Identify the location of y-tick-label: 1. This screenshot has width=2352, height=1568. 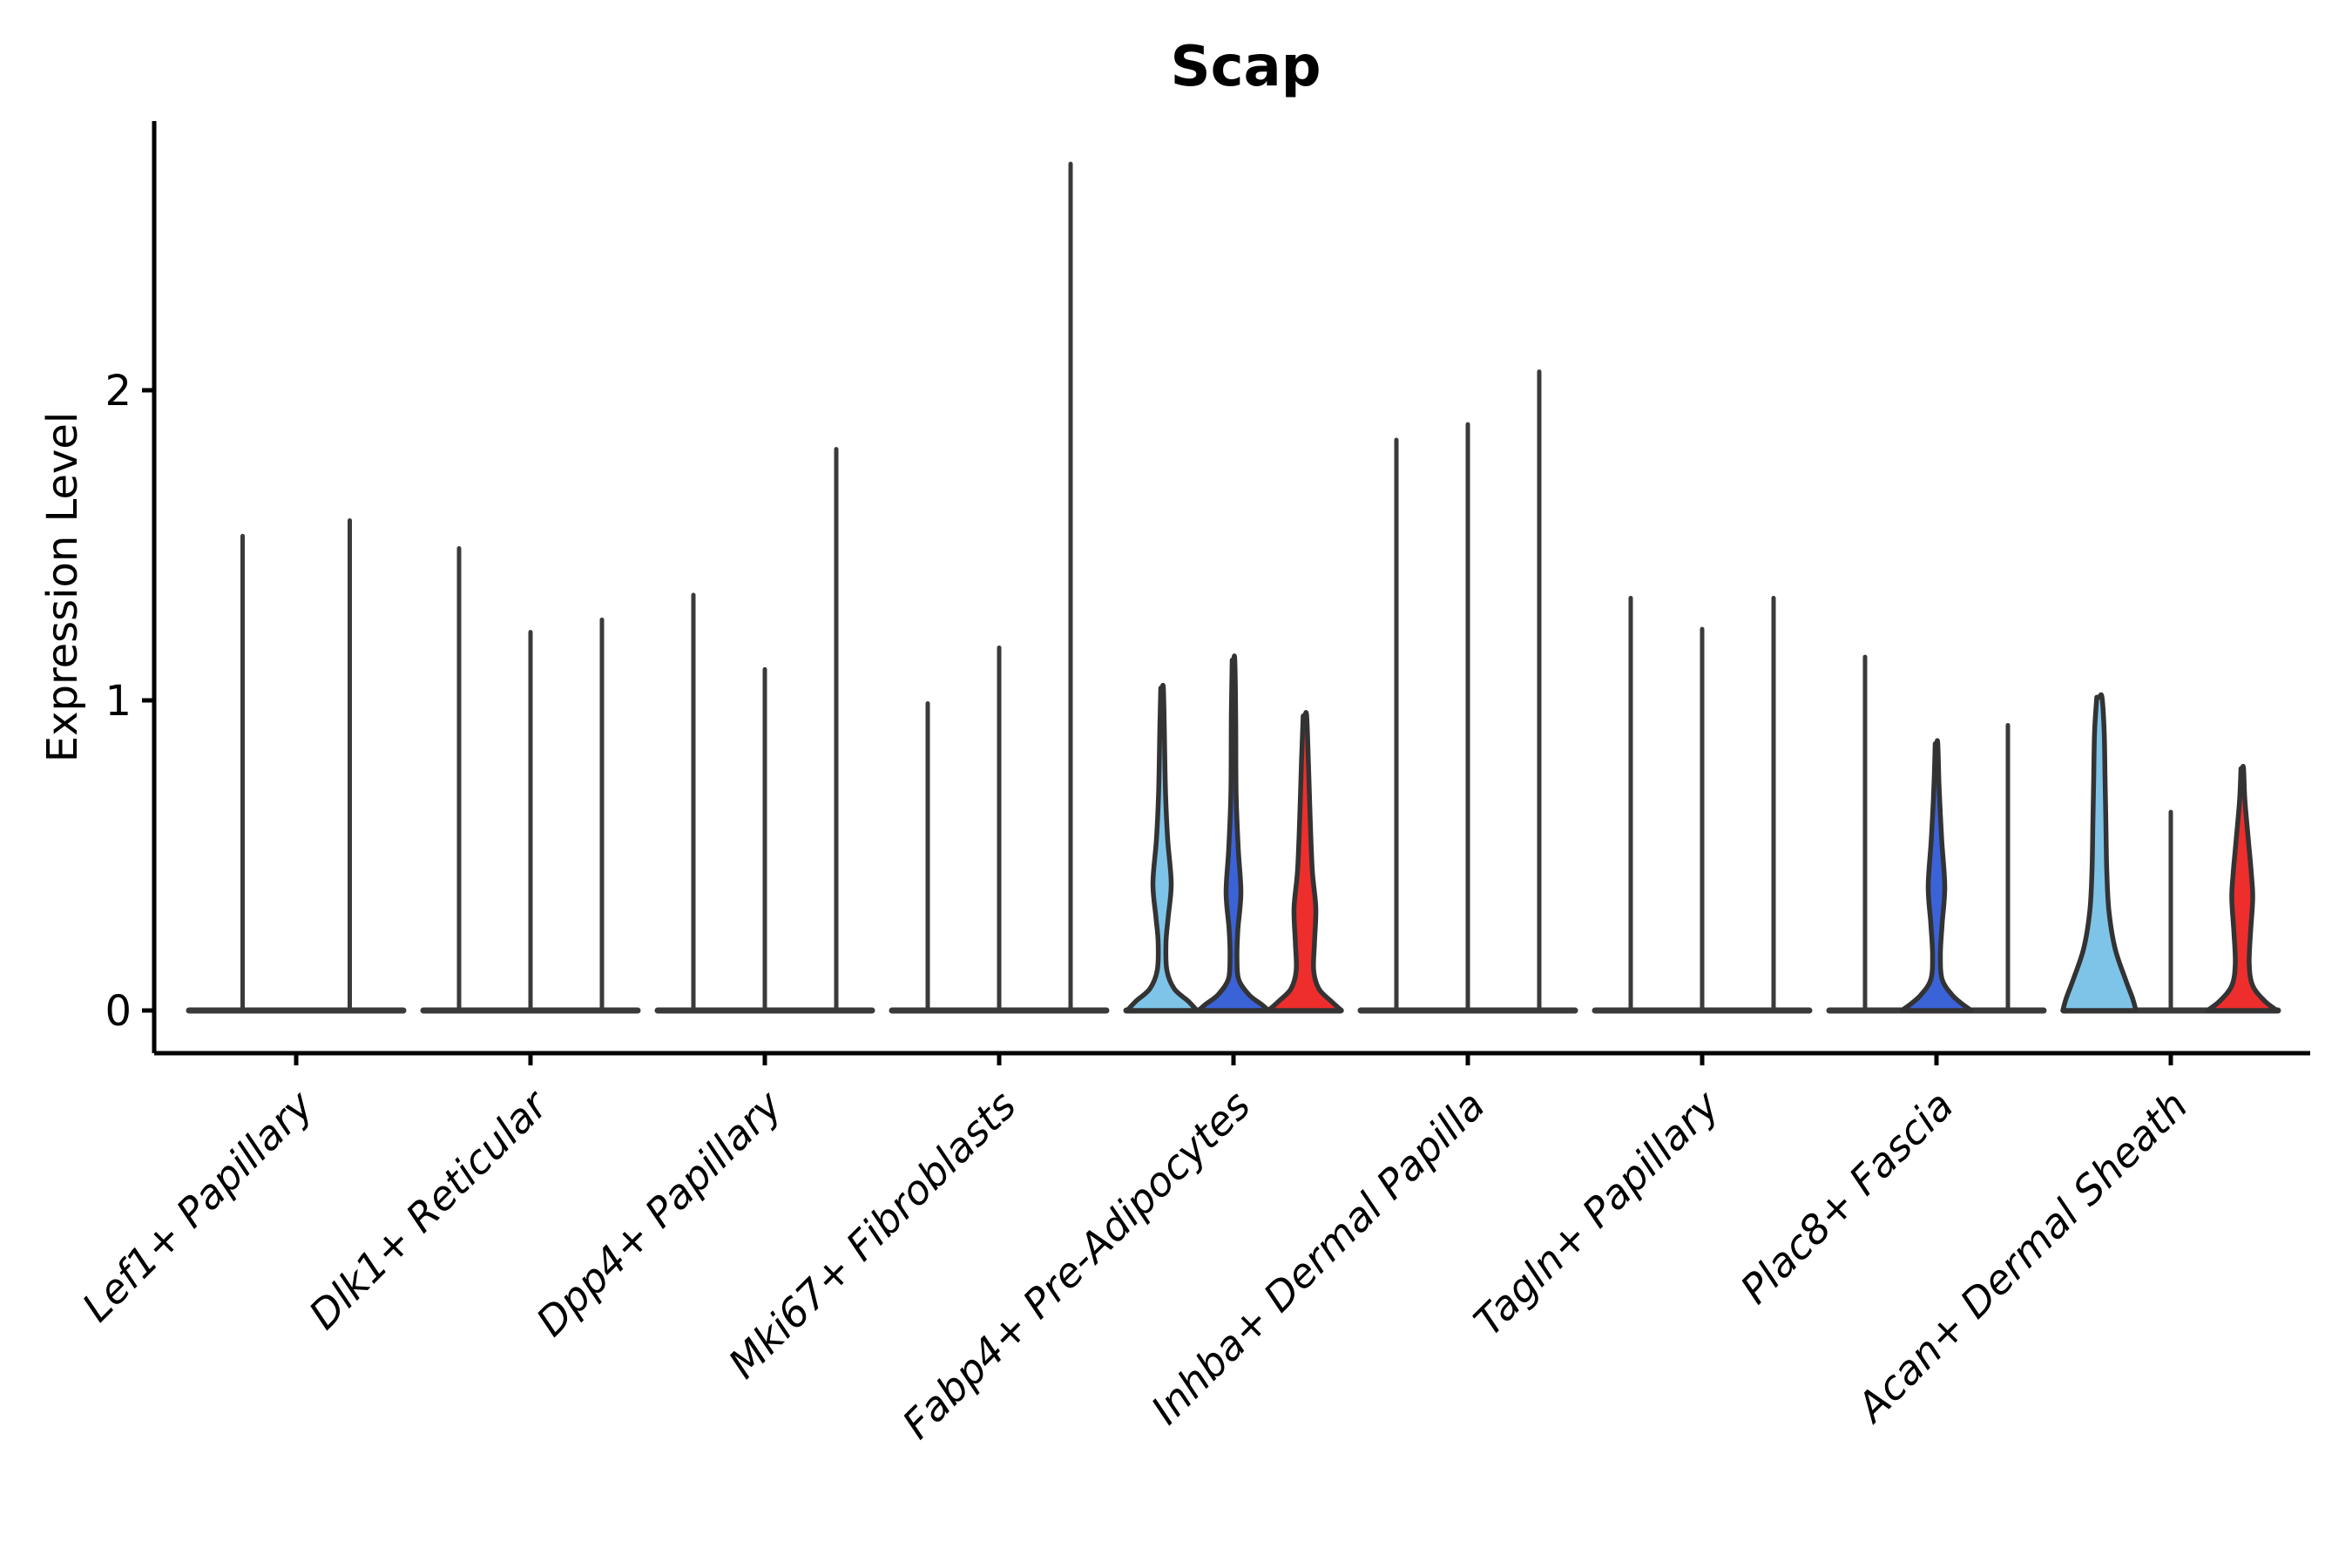
(119, 702).